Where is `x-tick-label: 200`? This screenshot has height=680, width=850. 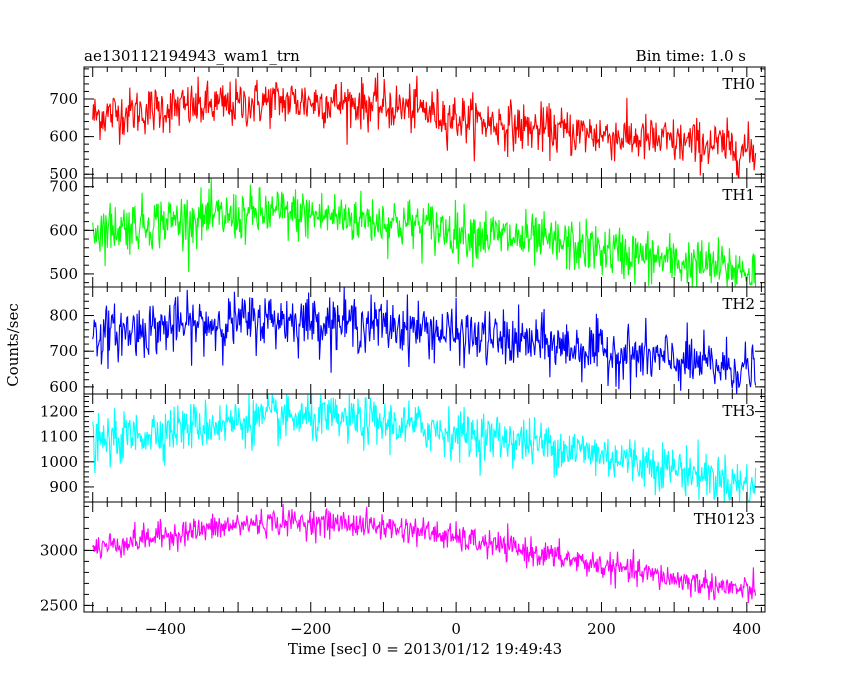
x-tick-label: 200 is located at coordinates (601, 629).